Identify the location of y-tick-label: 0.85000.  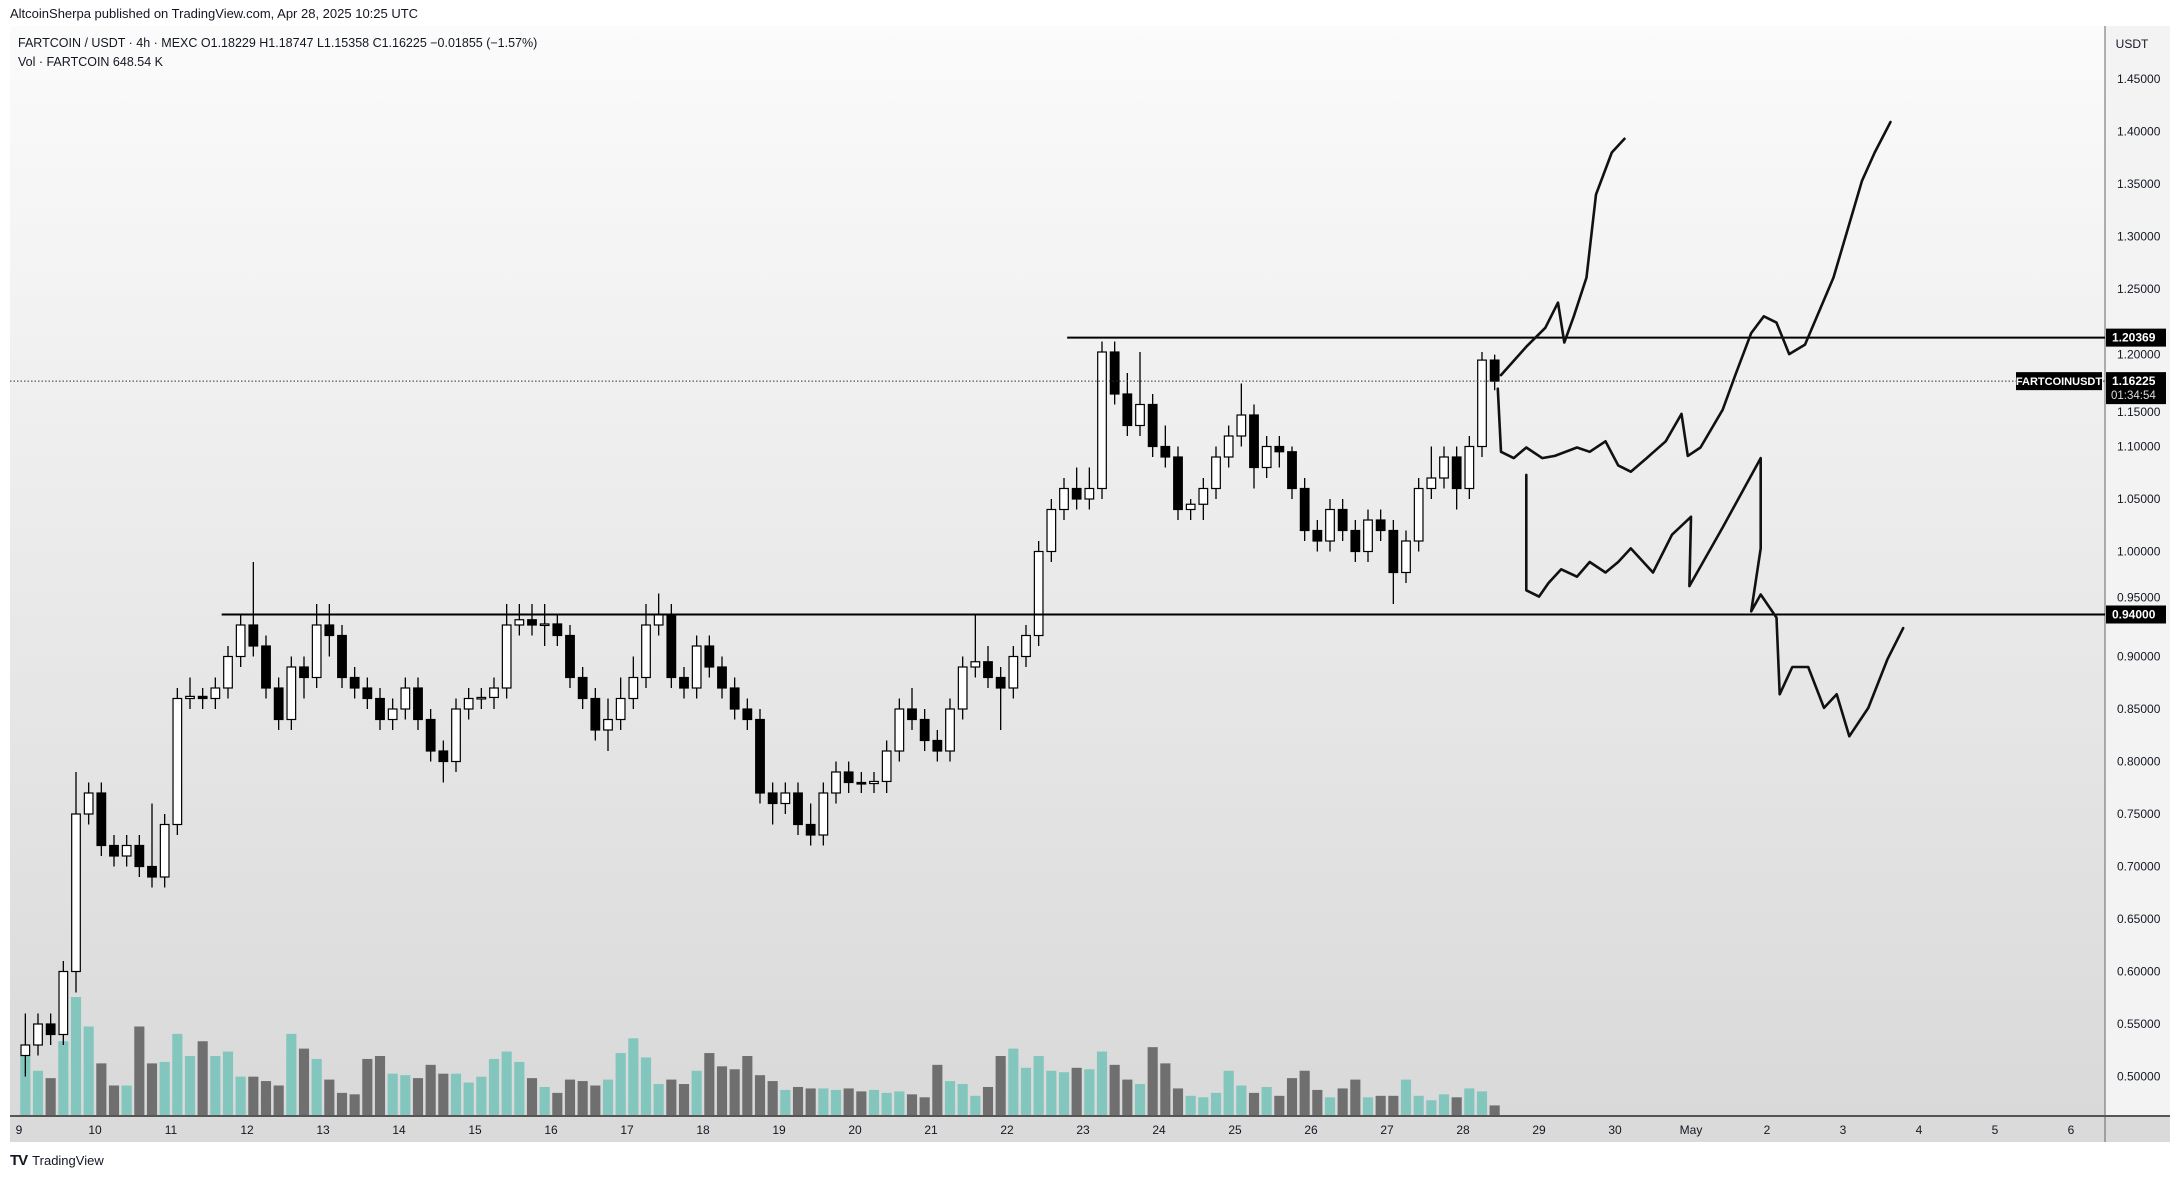
(2139, 709).